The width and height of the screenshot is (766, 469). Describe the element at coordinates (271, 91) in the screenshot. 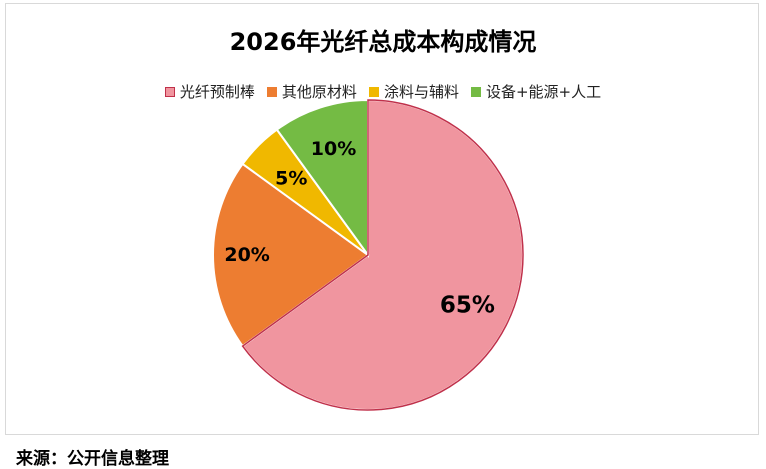

I see `legend-swatch-other-materials` at that location.